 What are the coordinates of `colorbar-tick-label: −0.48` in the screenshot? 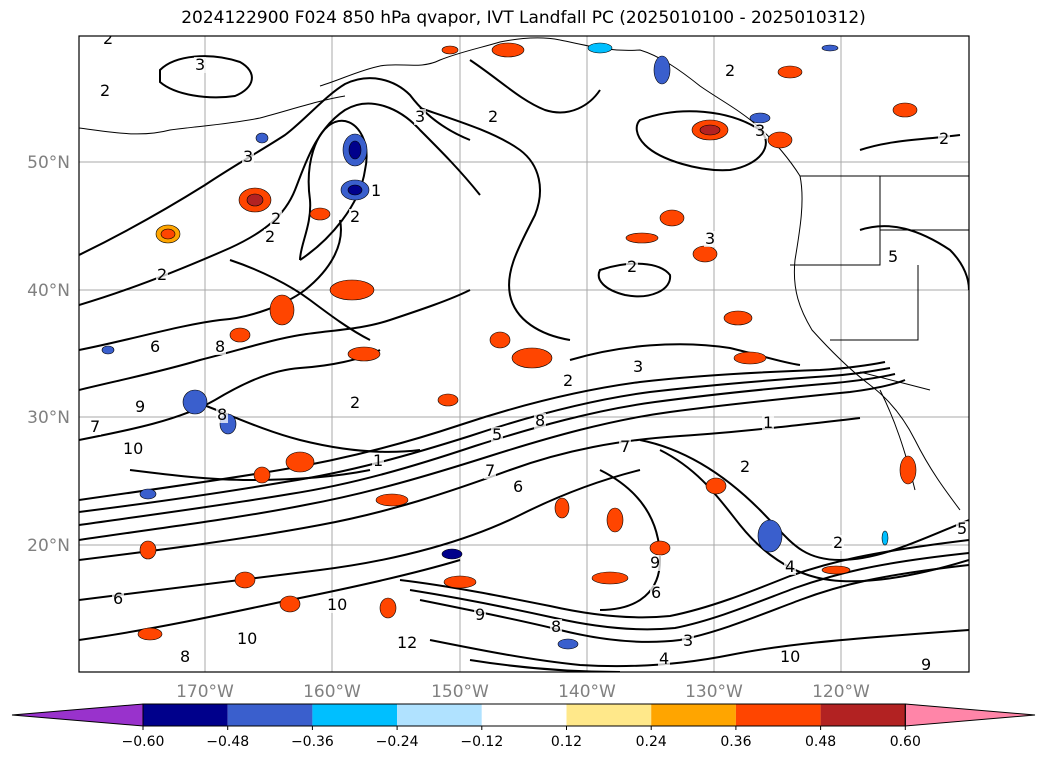 It's located at (227, 742).